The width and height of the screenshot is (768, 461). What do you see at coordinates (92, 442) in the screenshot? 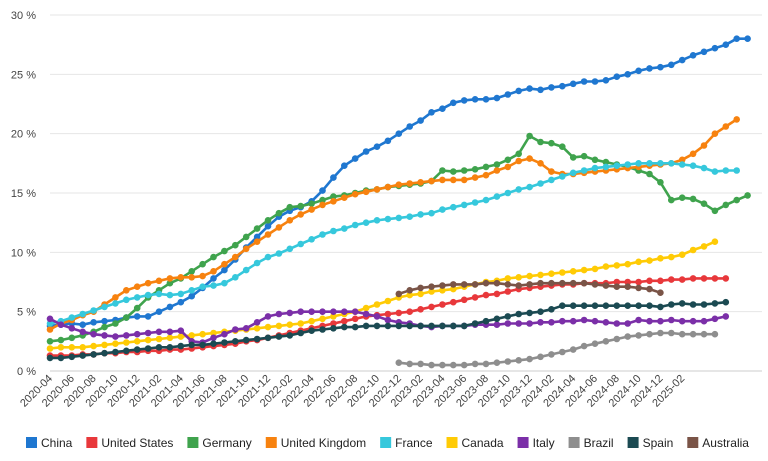
I see `legend-swatch` at bounding box center [92, 442].